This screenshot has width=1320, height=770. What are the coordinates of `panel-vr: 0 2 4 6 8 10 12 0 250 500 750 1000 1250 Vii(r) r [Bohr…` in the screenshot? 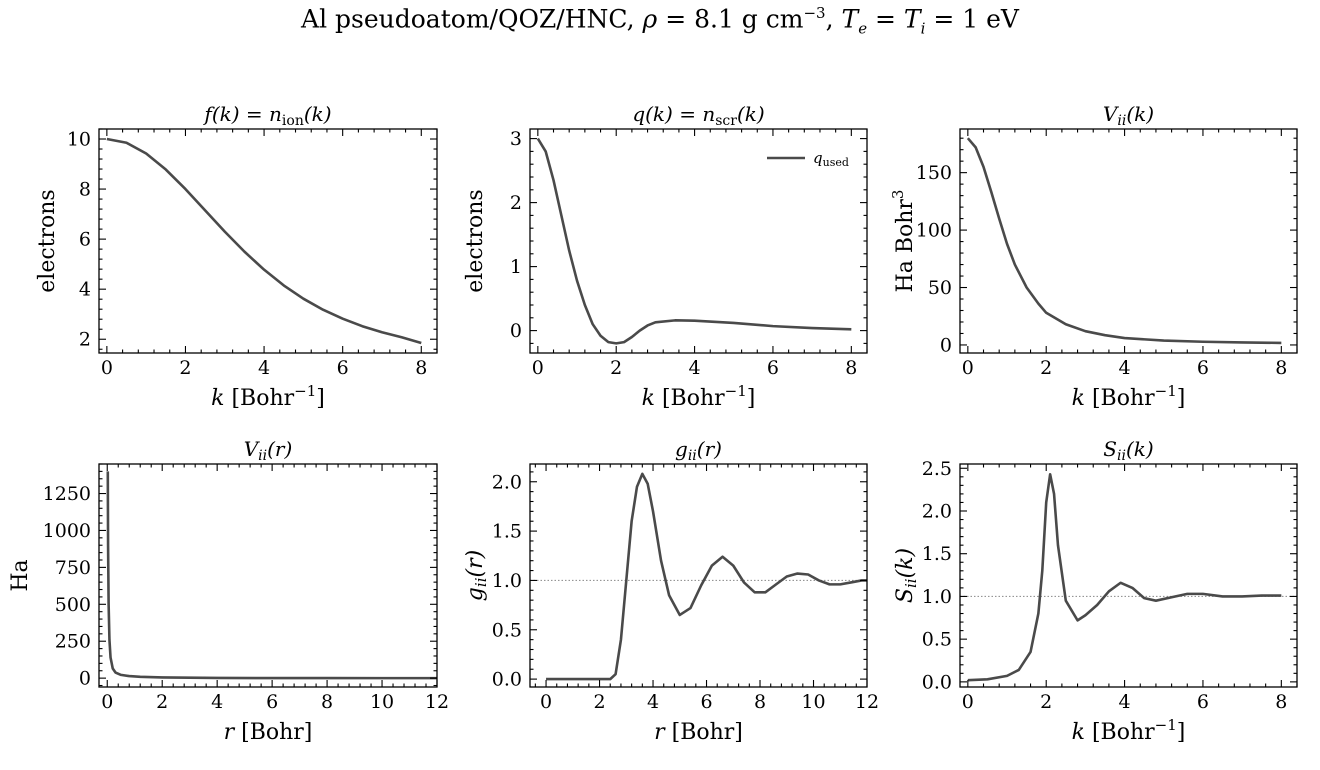 It's located at (228, 591).